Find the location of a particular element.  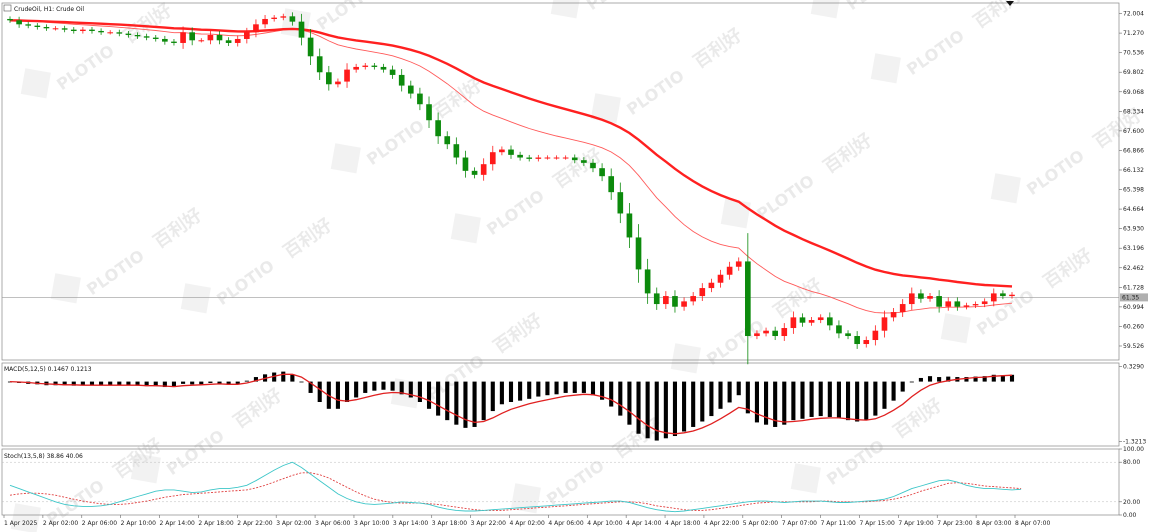

stoch-tick-label: 20.00 is located at coordinates (1131, 502).